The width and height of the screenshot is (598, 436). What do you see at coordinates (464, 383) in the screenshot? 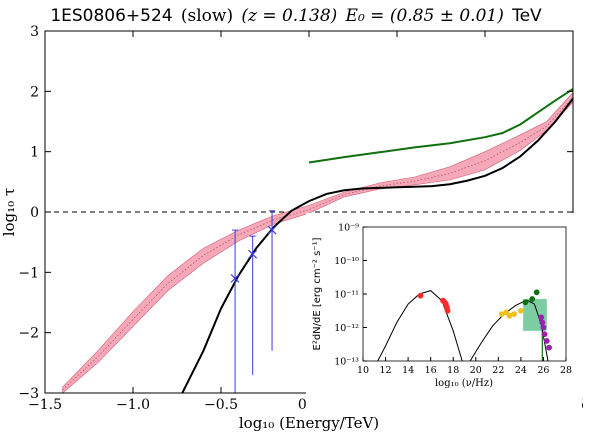
I see `inset-x-axis-label: log₁₀ (ν/Hz)` at bounding box center [464, 383].